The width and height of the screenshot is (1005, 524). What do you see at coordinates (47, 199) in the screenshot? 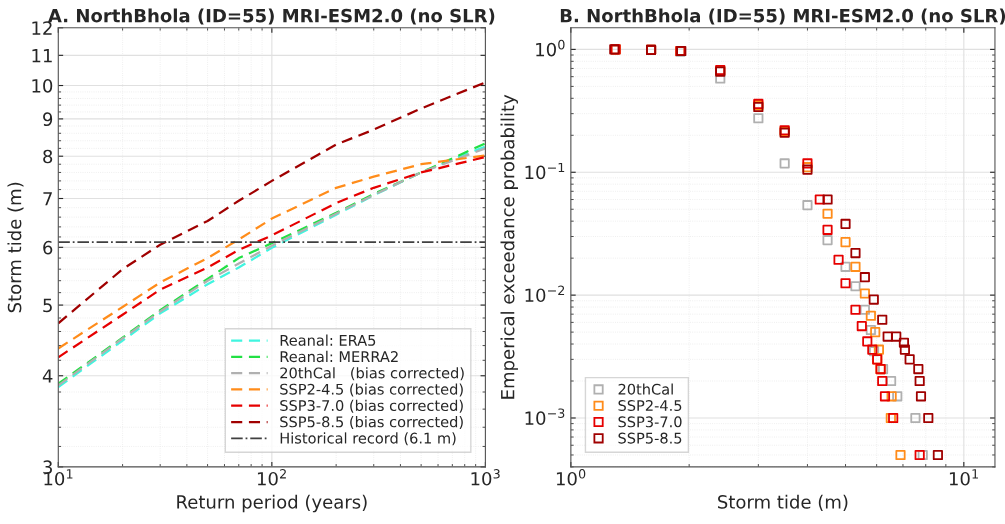
I see `y-tick-label: 7` at bounding box center [47, 199].